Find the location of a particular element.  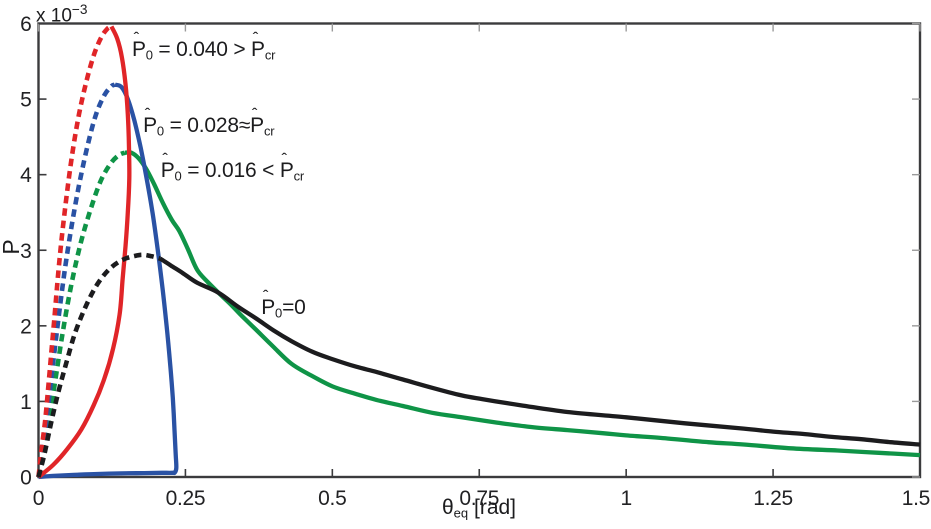

x-tick-label: 0.75 is located at coordinates (479, 498).